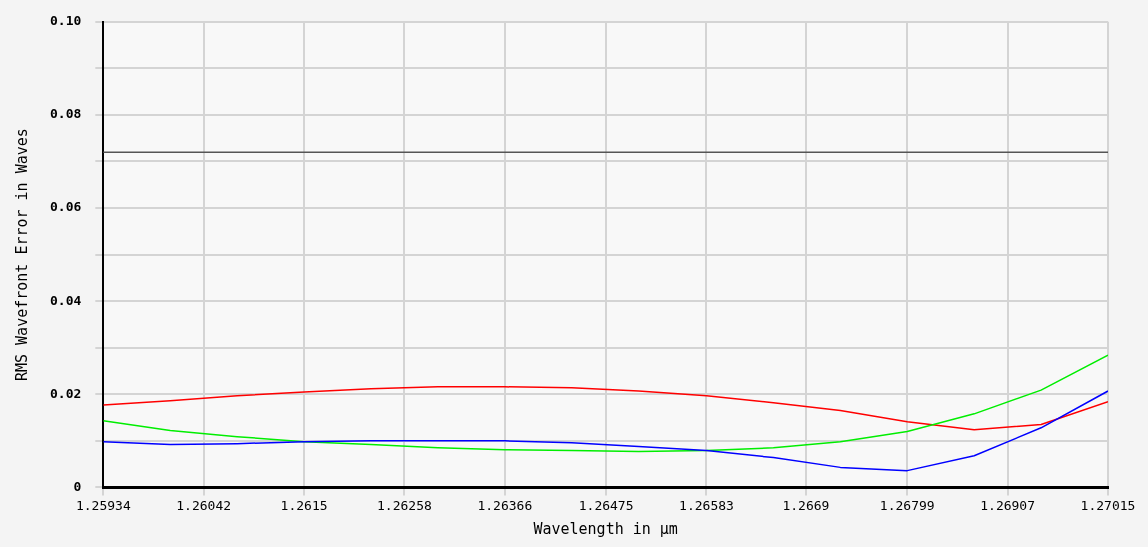 Image resolution: width=1148 pixels, height=547 pixels. I want to click on x-tick-label: 1.27015, so click(1108, 505).